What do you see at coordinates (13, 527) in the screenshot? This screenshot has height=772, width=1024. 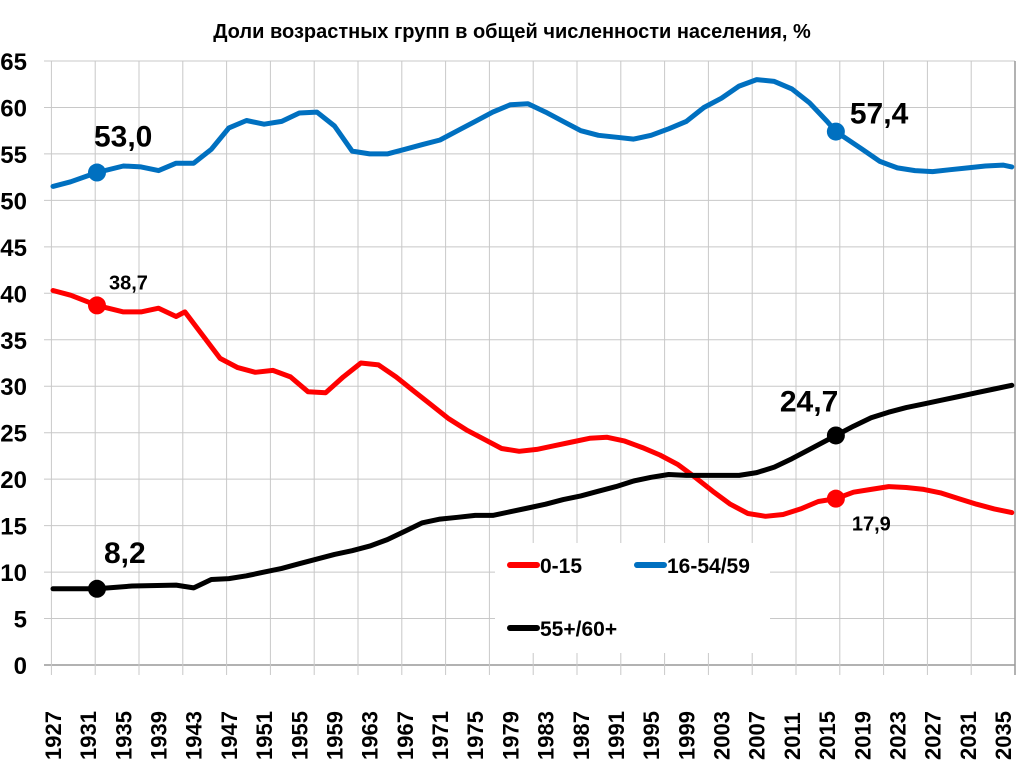 I see `y-tick-label: 15` at bounding box center [13, 527].